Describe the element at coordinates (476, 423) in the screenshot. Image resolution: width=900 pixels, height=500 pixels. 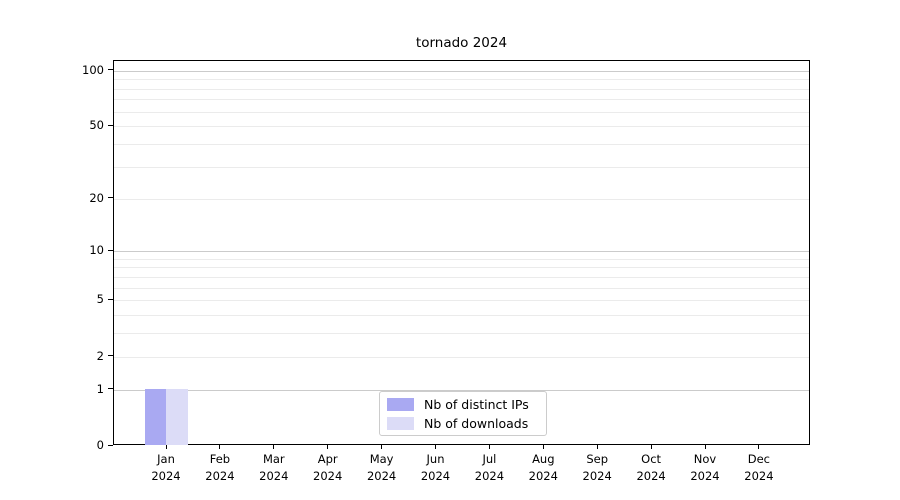
I see `legend-label-downloads: Nb of downloads` at that location.